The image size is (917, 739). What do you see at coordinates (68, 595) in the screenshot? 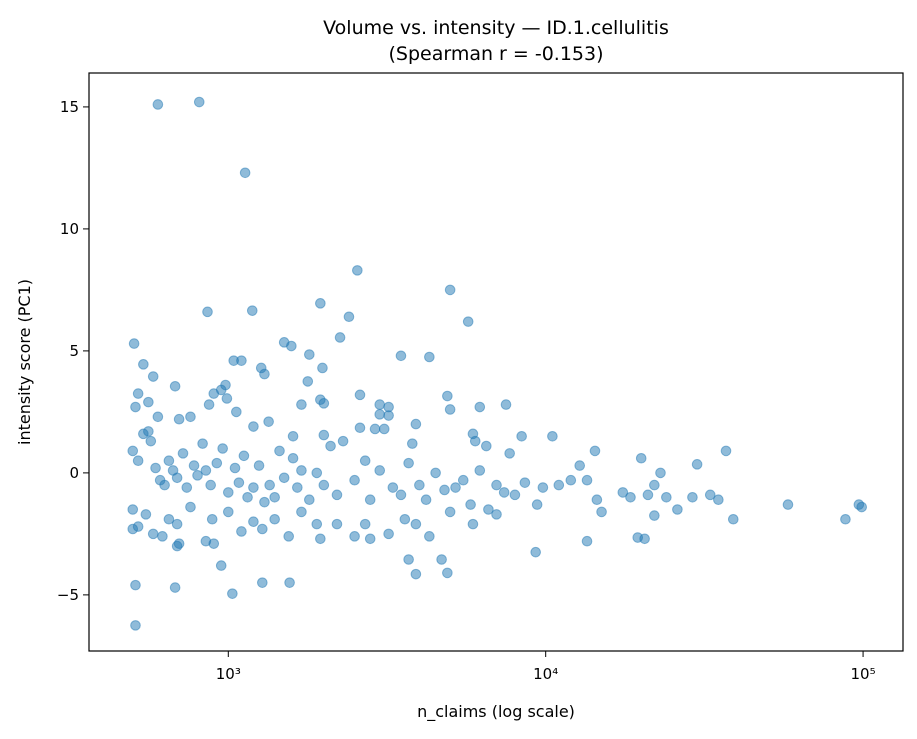
I see `y-tick-label: −5` at bounding box center [68, 595].